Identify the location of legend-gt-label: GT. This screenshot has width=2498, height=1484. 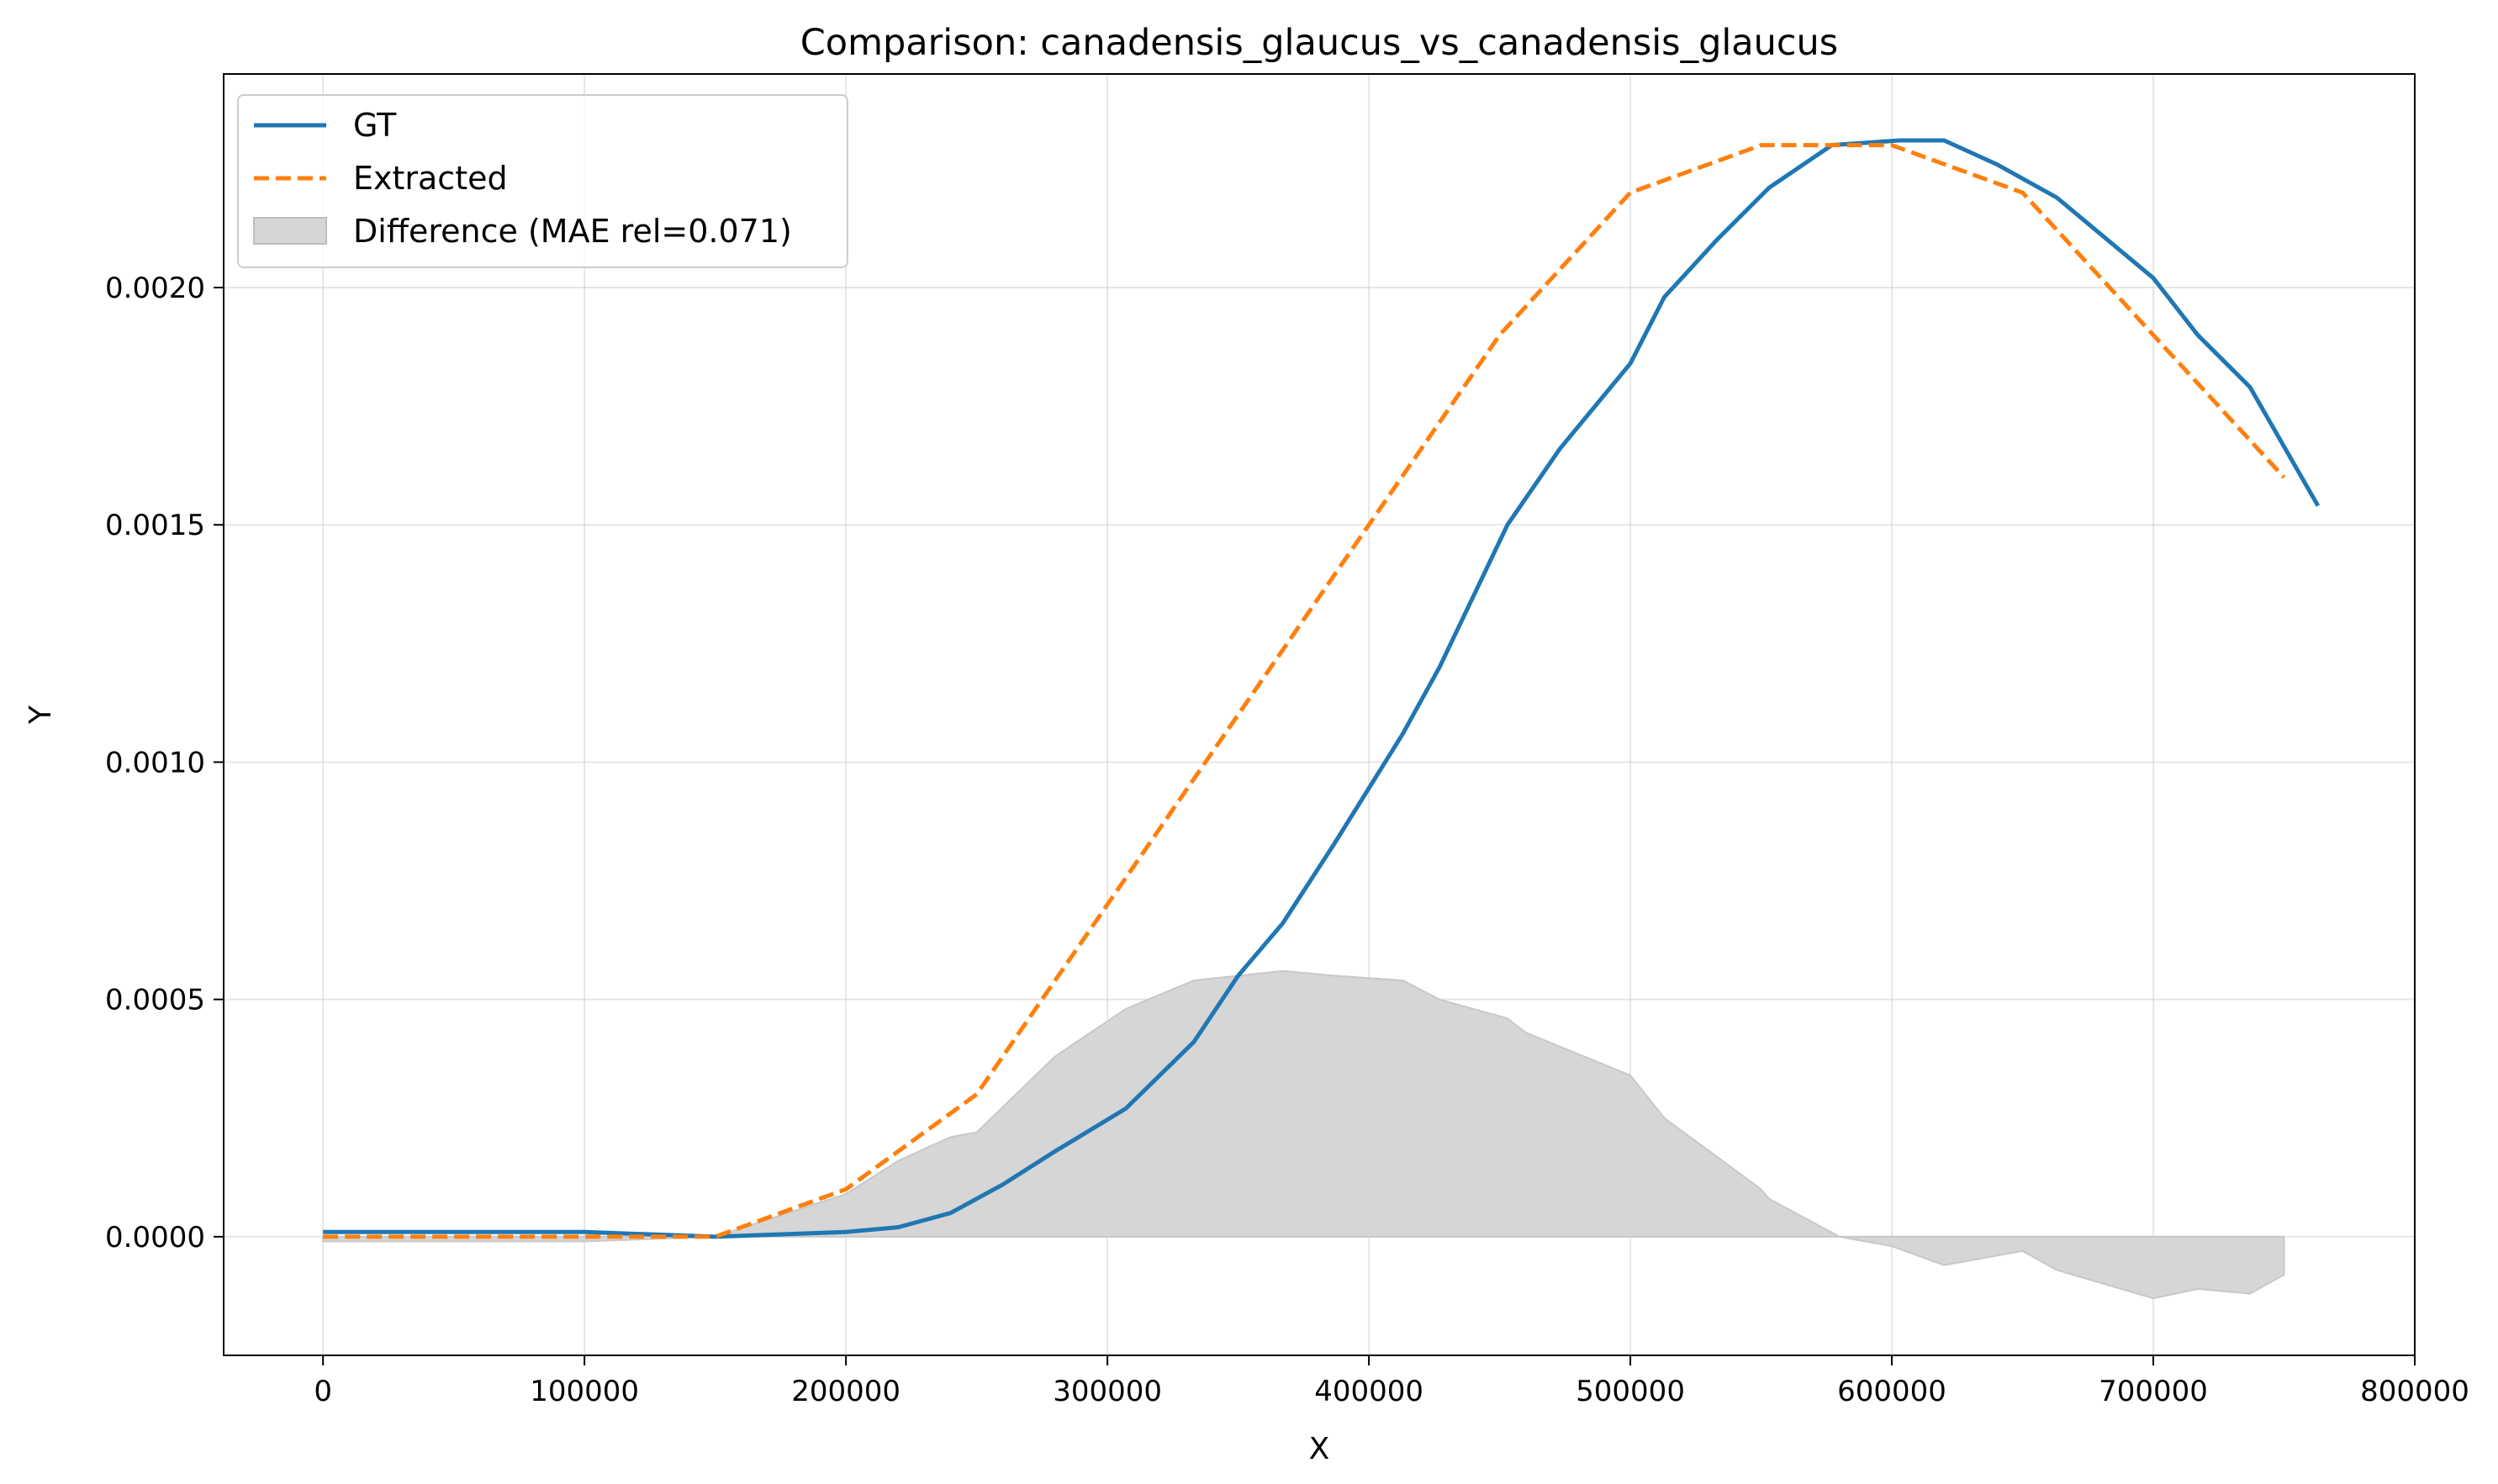
(375, 126).